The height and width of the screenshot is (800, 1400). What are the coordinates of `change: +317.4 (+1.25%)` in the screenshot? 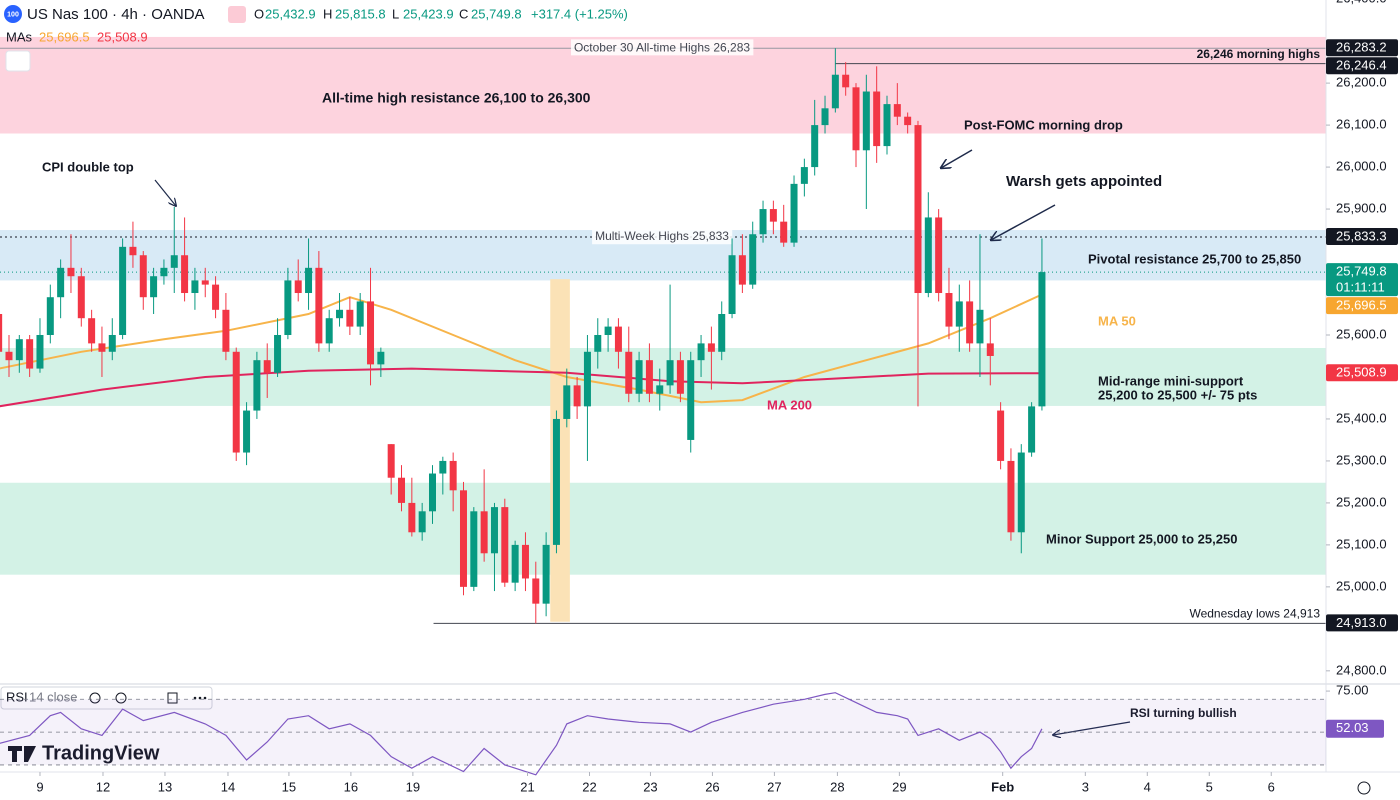 It's located at (579, 13).